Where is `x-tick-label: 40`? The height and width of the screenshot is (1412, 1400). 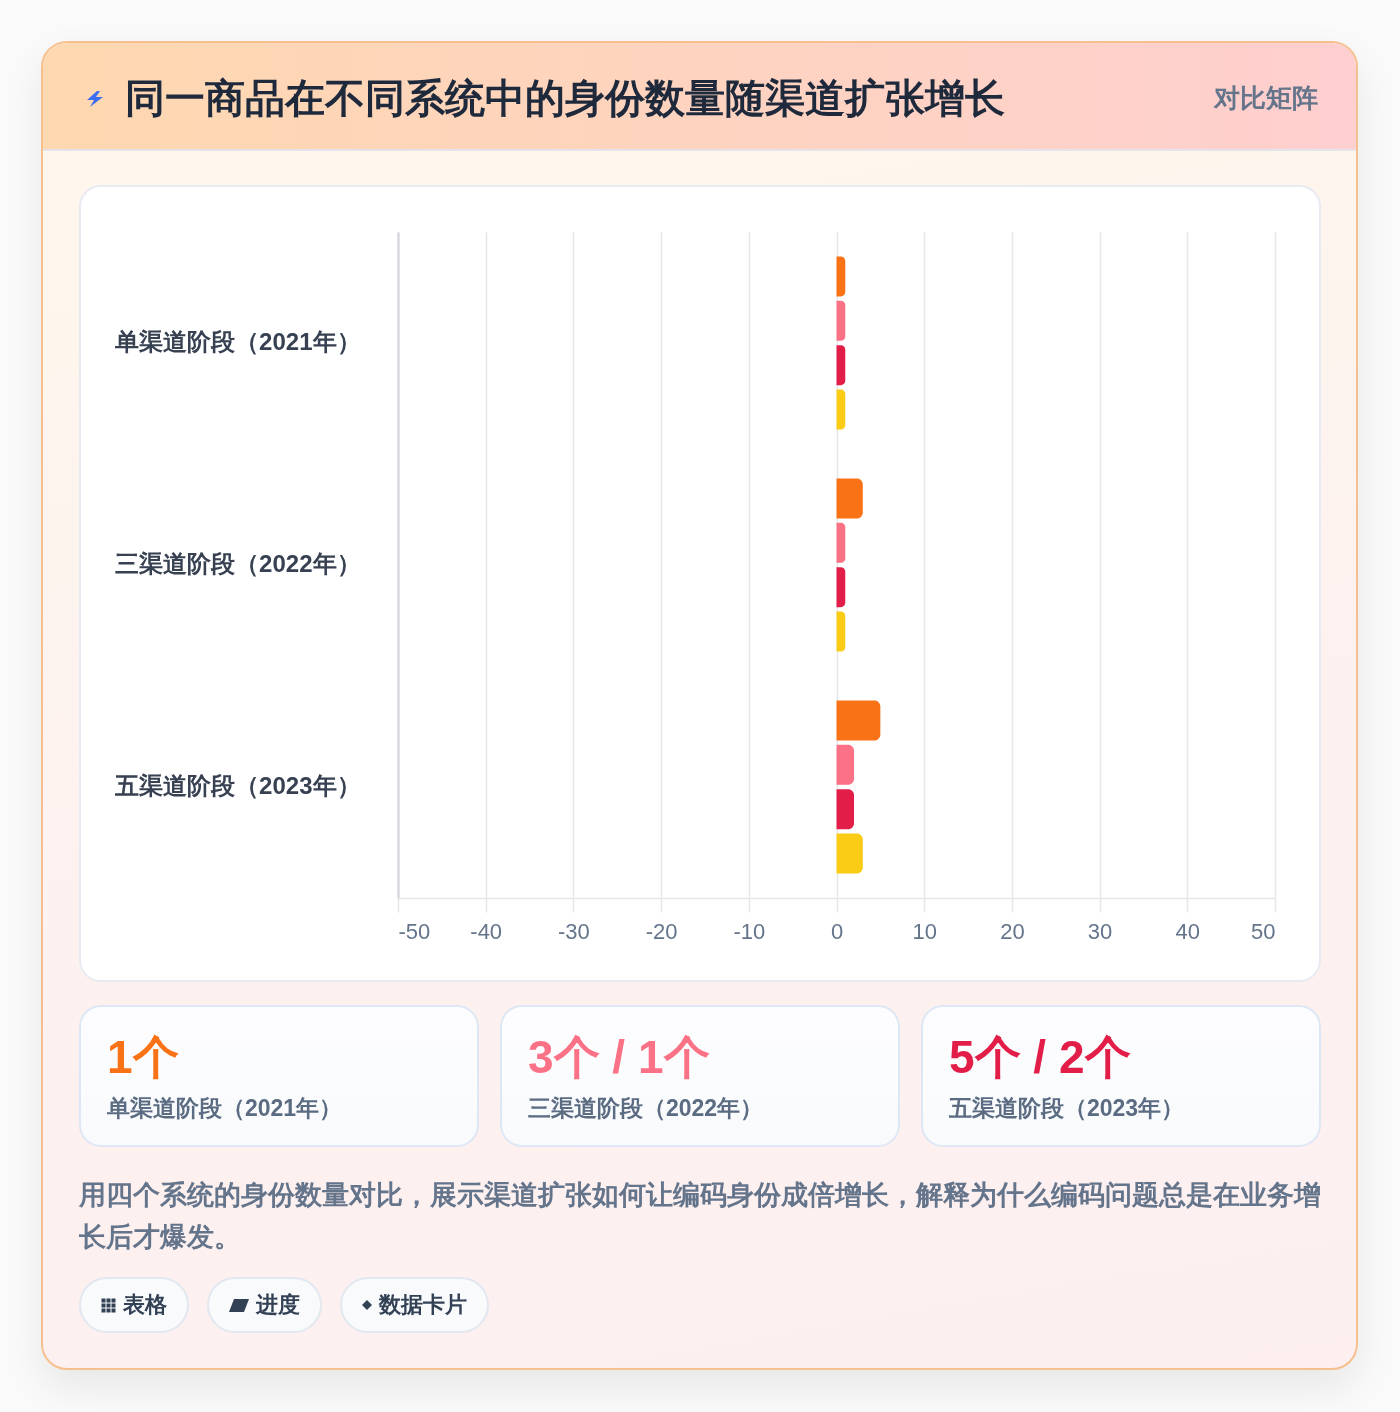
x-tick-label: 40 is located at coordinates (1188, 931).